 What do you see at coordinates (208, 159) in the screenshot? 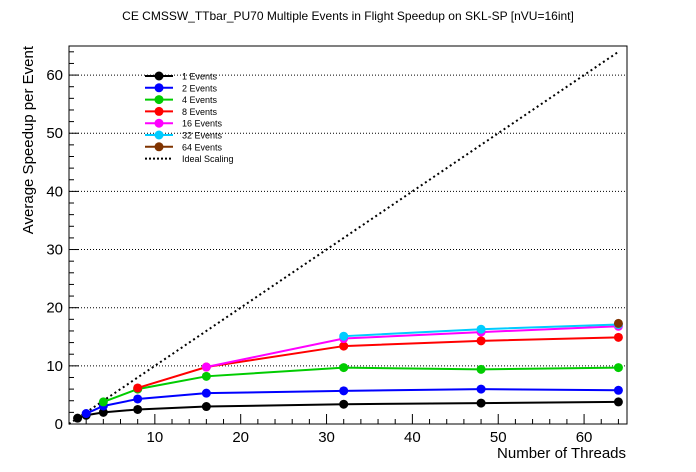
I see `legend-label-8: Ideal Scaling` at bounding box center [208, 159].